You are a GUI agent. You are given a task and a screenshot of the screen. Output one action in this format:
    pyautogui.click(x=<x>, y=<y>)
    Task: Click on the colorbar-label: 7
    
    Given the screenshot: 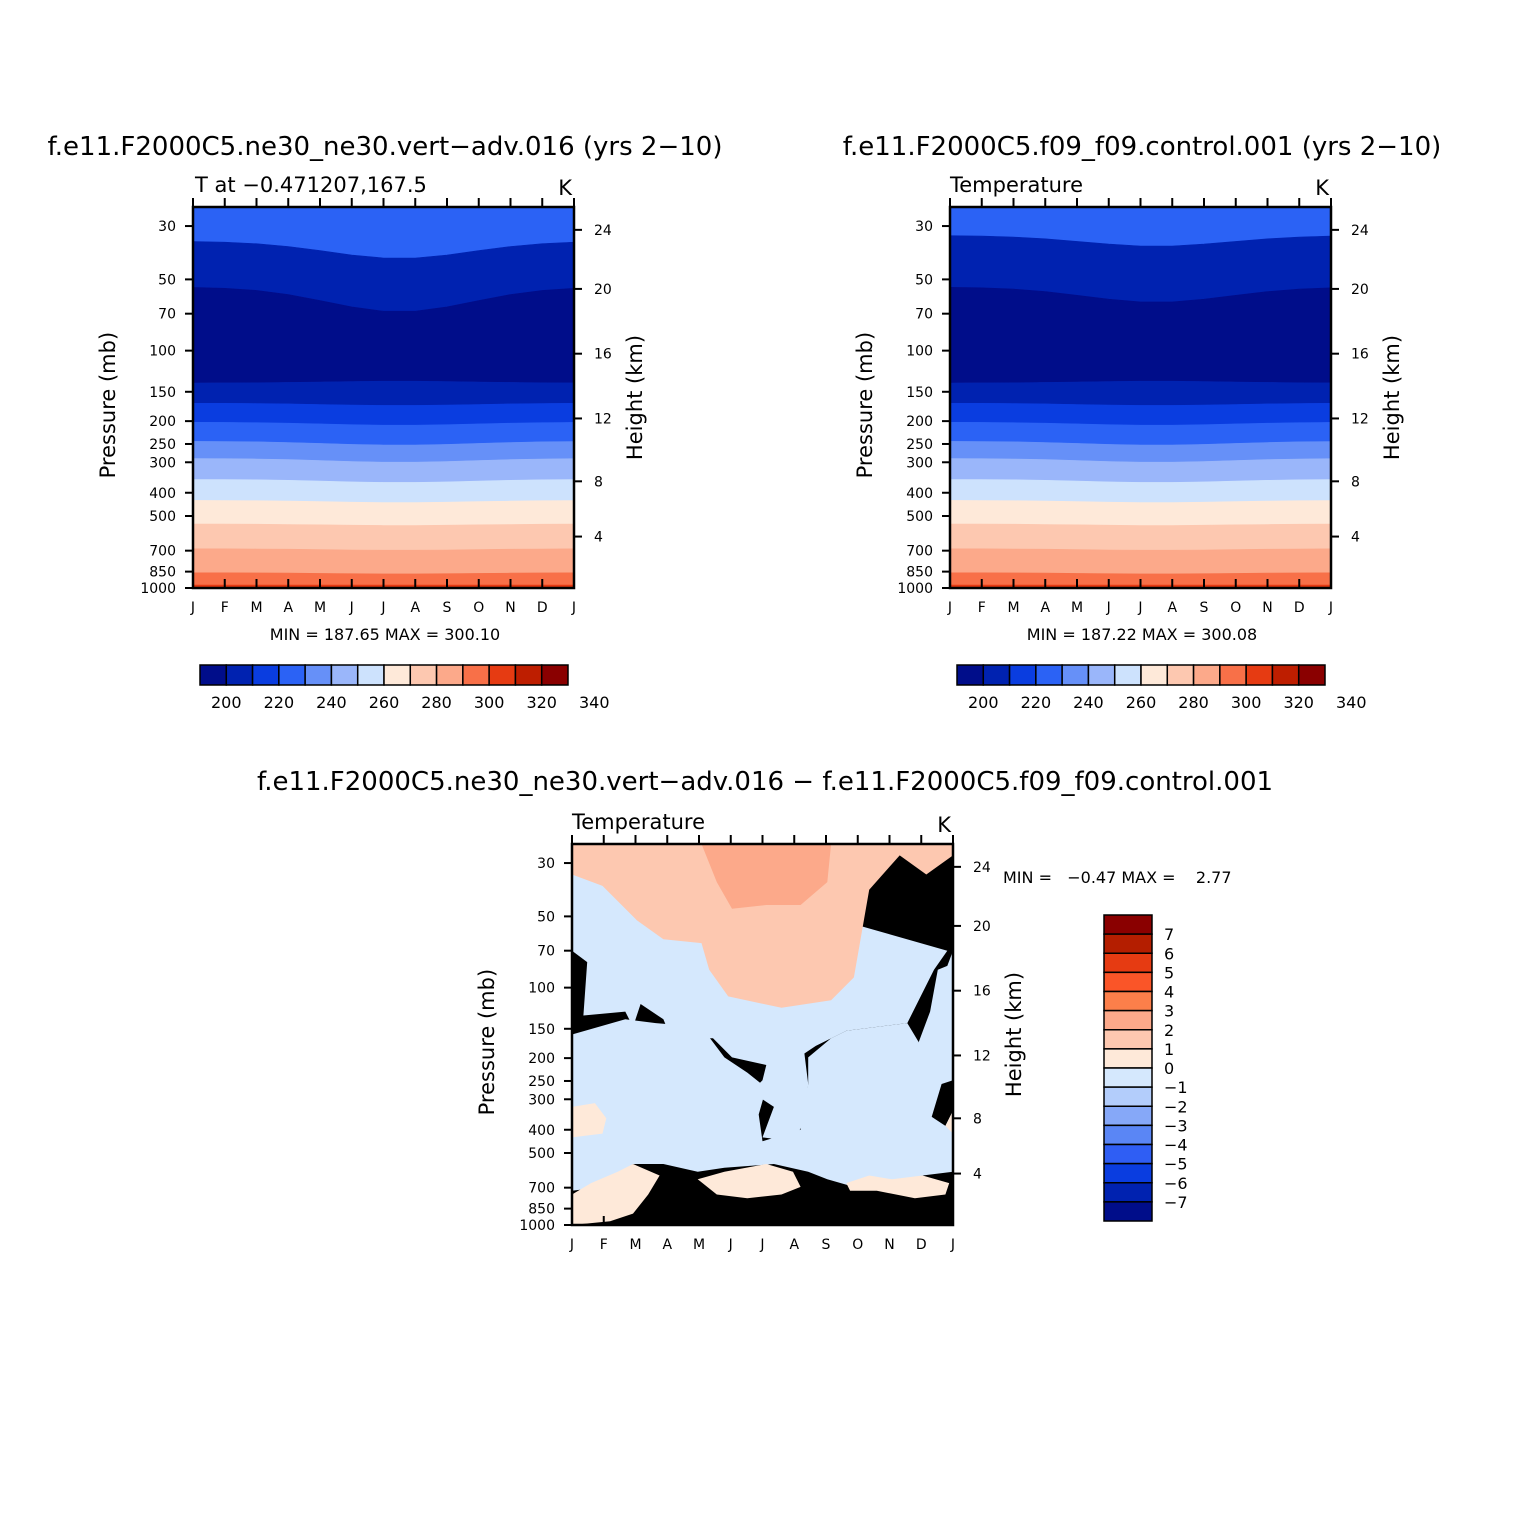 What is the action you would take?
    pyautogui.click(x=1169, y=934)
    